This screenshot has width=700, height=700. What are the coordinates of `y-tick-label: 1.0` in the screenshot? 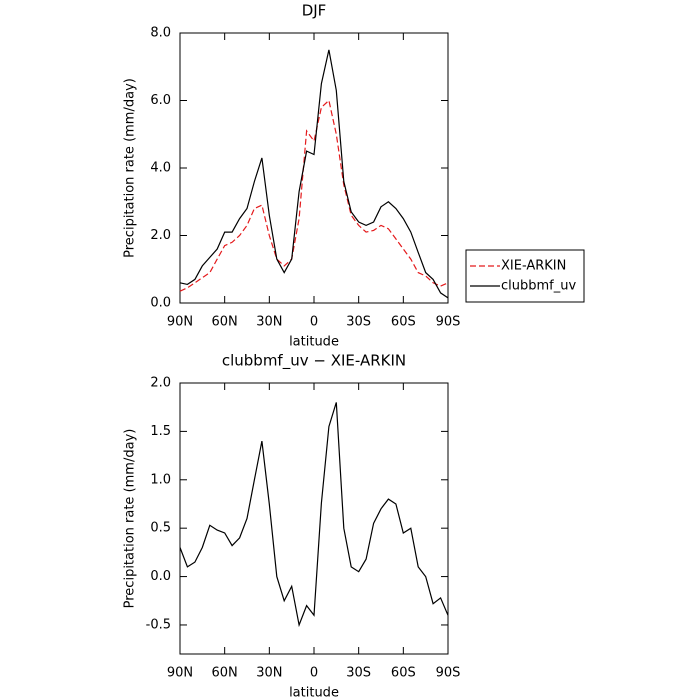 It's located at (160, 479).